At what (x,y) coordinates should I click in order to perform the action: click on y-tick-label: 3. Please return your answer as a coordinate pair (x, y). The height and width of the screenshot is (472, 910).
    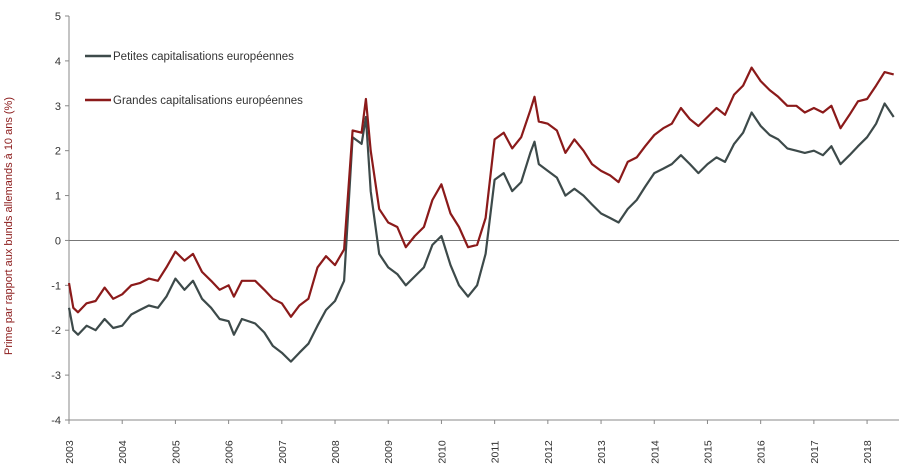
    Looking at the image, I should click on (58, 107).